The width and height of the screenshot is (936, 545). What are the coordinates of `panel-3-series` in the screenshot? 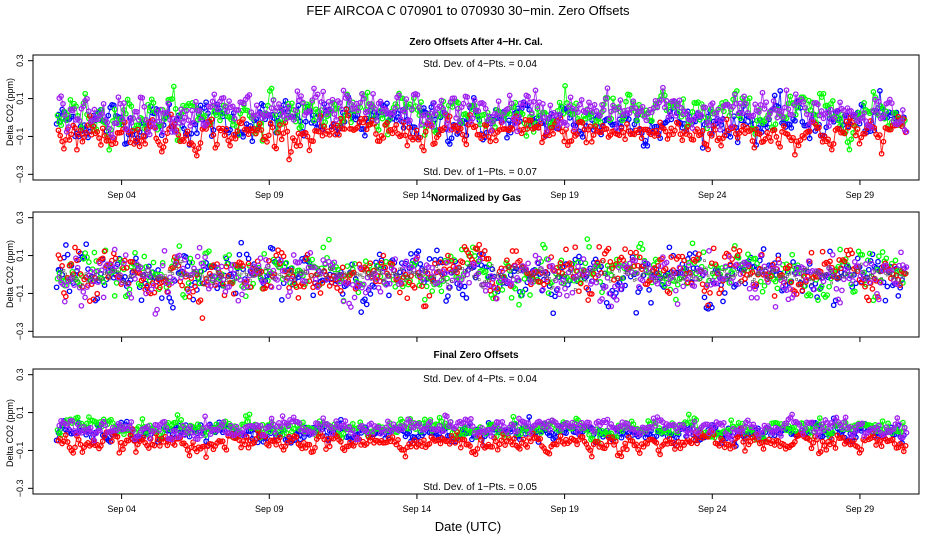 It's located at (481, 435).